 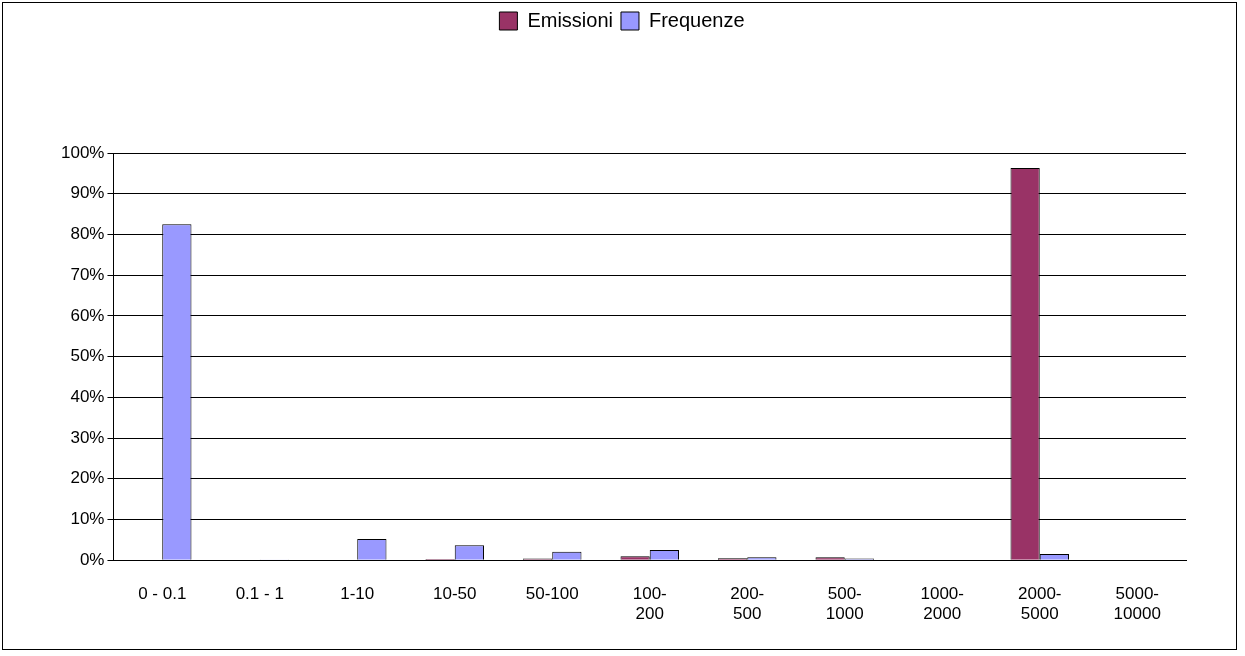 What do you see at coordinates (570, 19) in the screenshot?
I see `legend-label: Emissioni` at bounding box center [570, 19].